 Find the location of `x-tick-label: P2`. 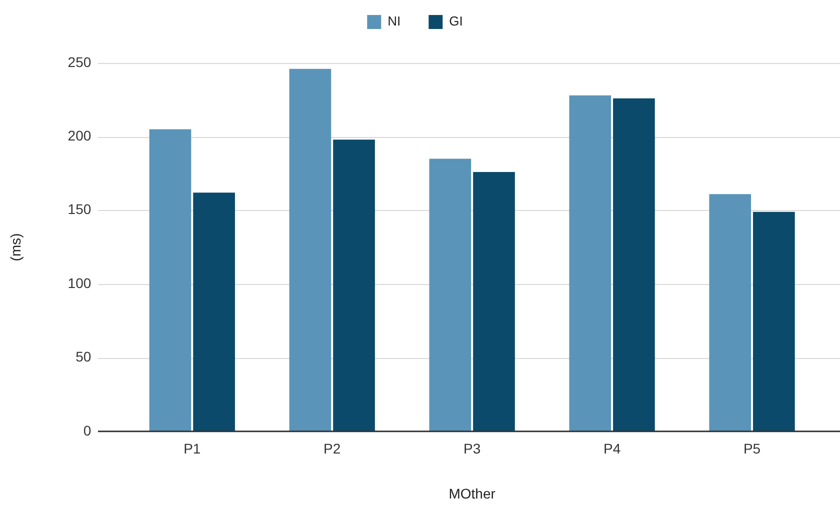

x-tick-label: P2 is located at coordinates (332, 448).